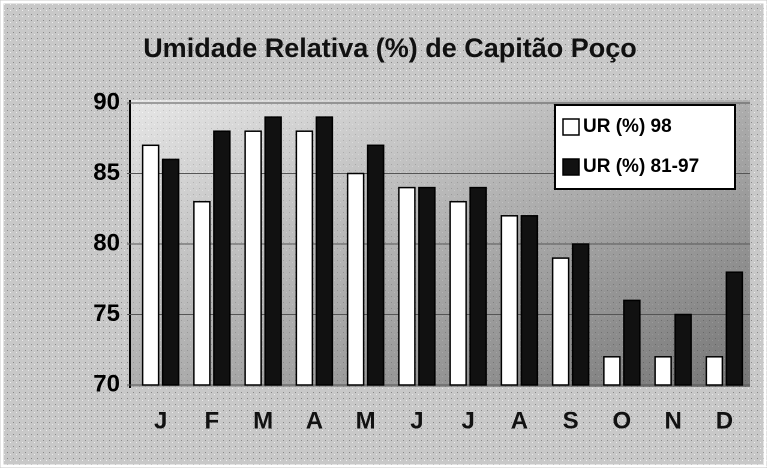 The width and height of the screenshot is (767, 468). I want to click on x-tick-label: F, so click(212, 420).